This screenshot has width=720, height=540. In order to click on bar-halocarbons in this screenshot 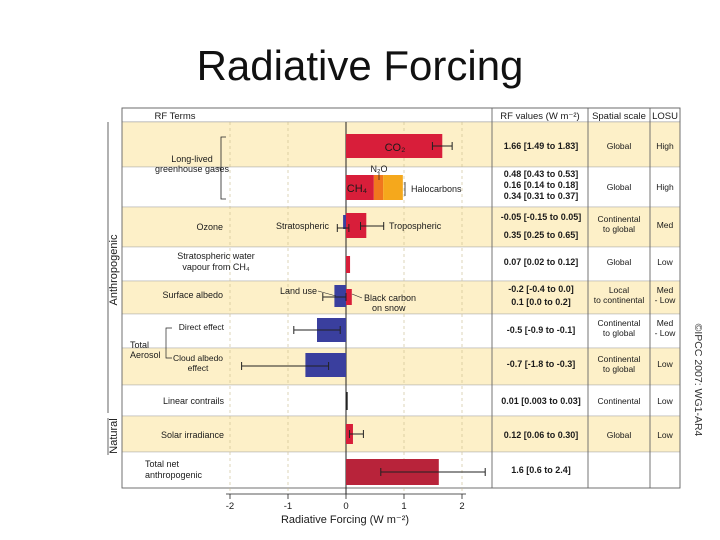, I will do `click(393, 187)`.